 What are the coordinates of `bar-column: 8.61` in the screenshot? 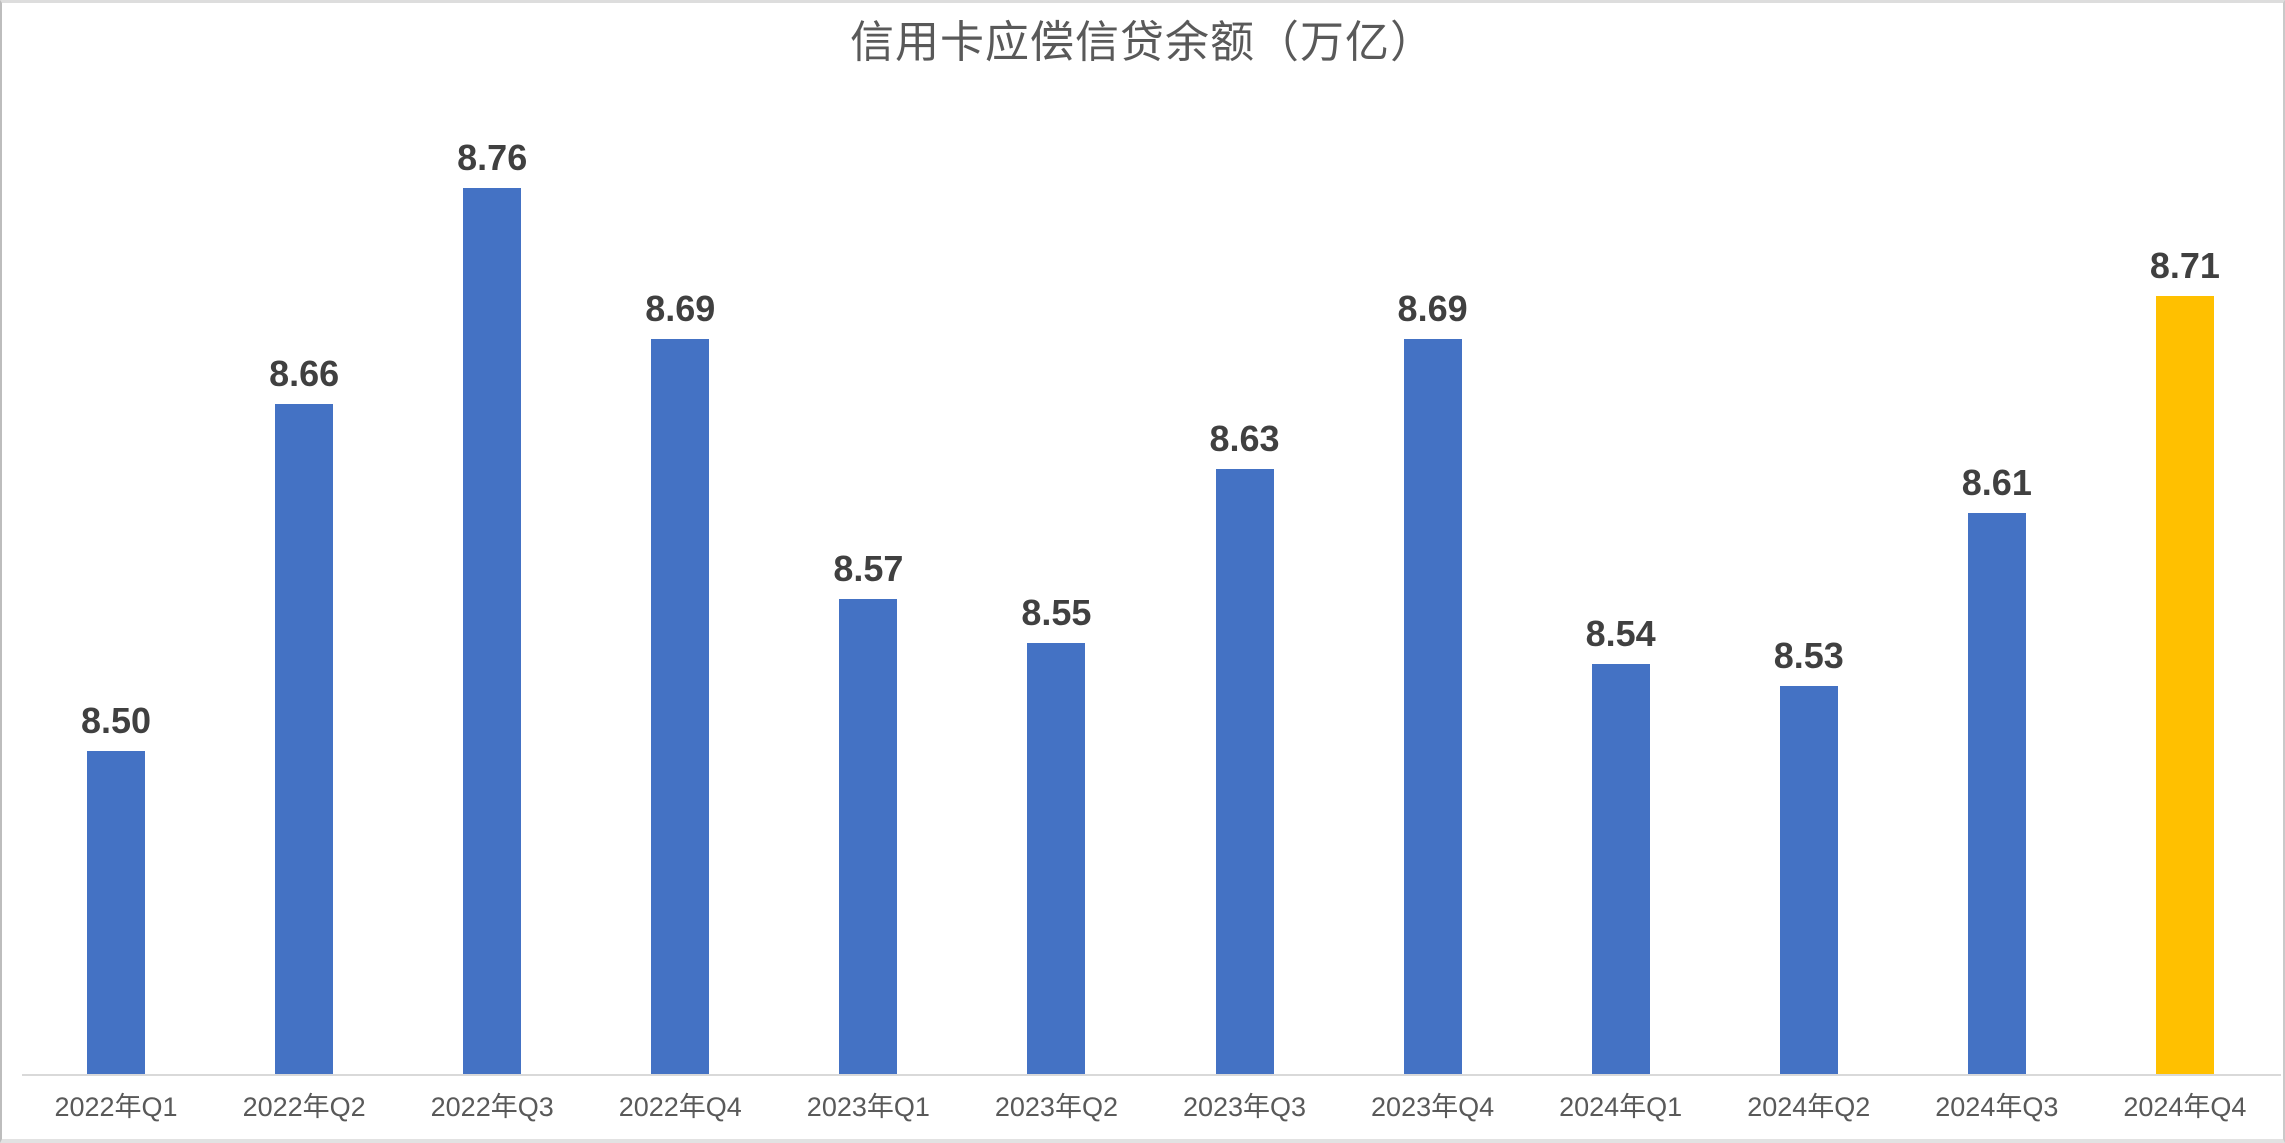 It's located at (1997, 588).